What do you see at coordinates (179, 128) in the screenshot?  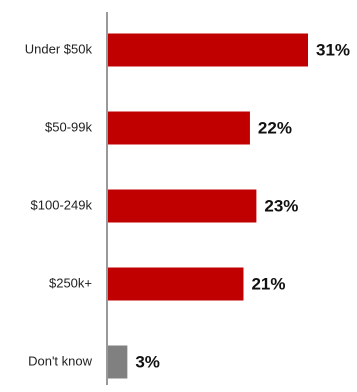 I see `bar-50-99k` at bounding box center [179, 128].